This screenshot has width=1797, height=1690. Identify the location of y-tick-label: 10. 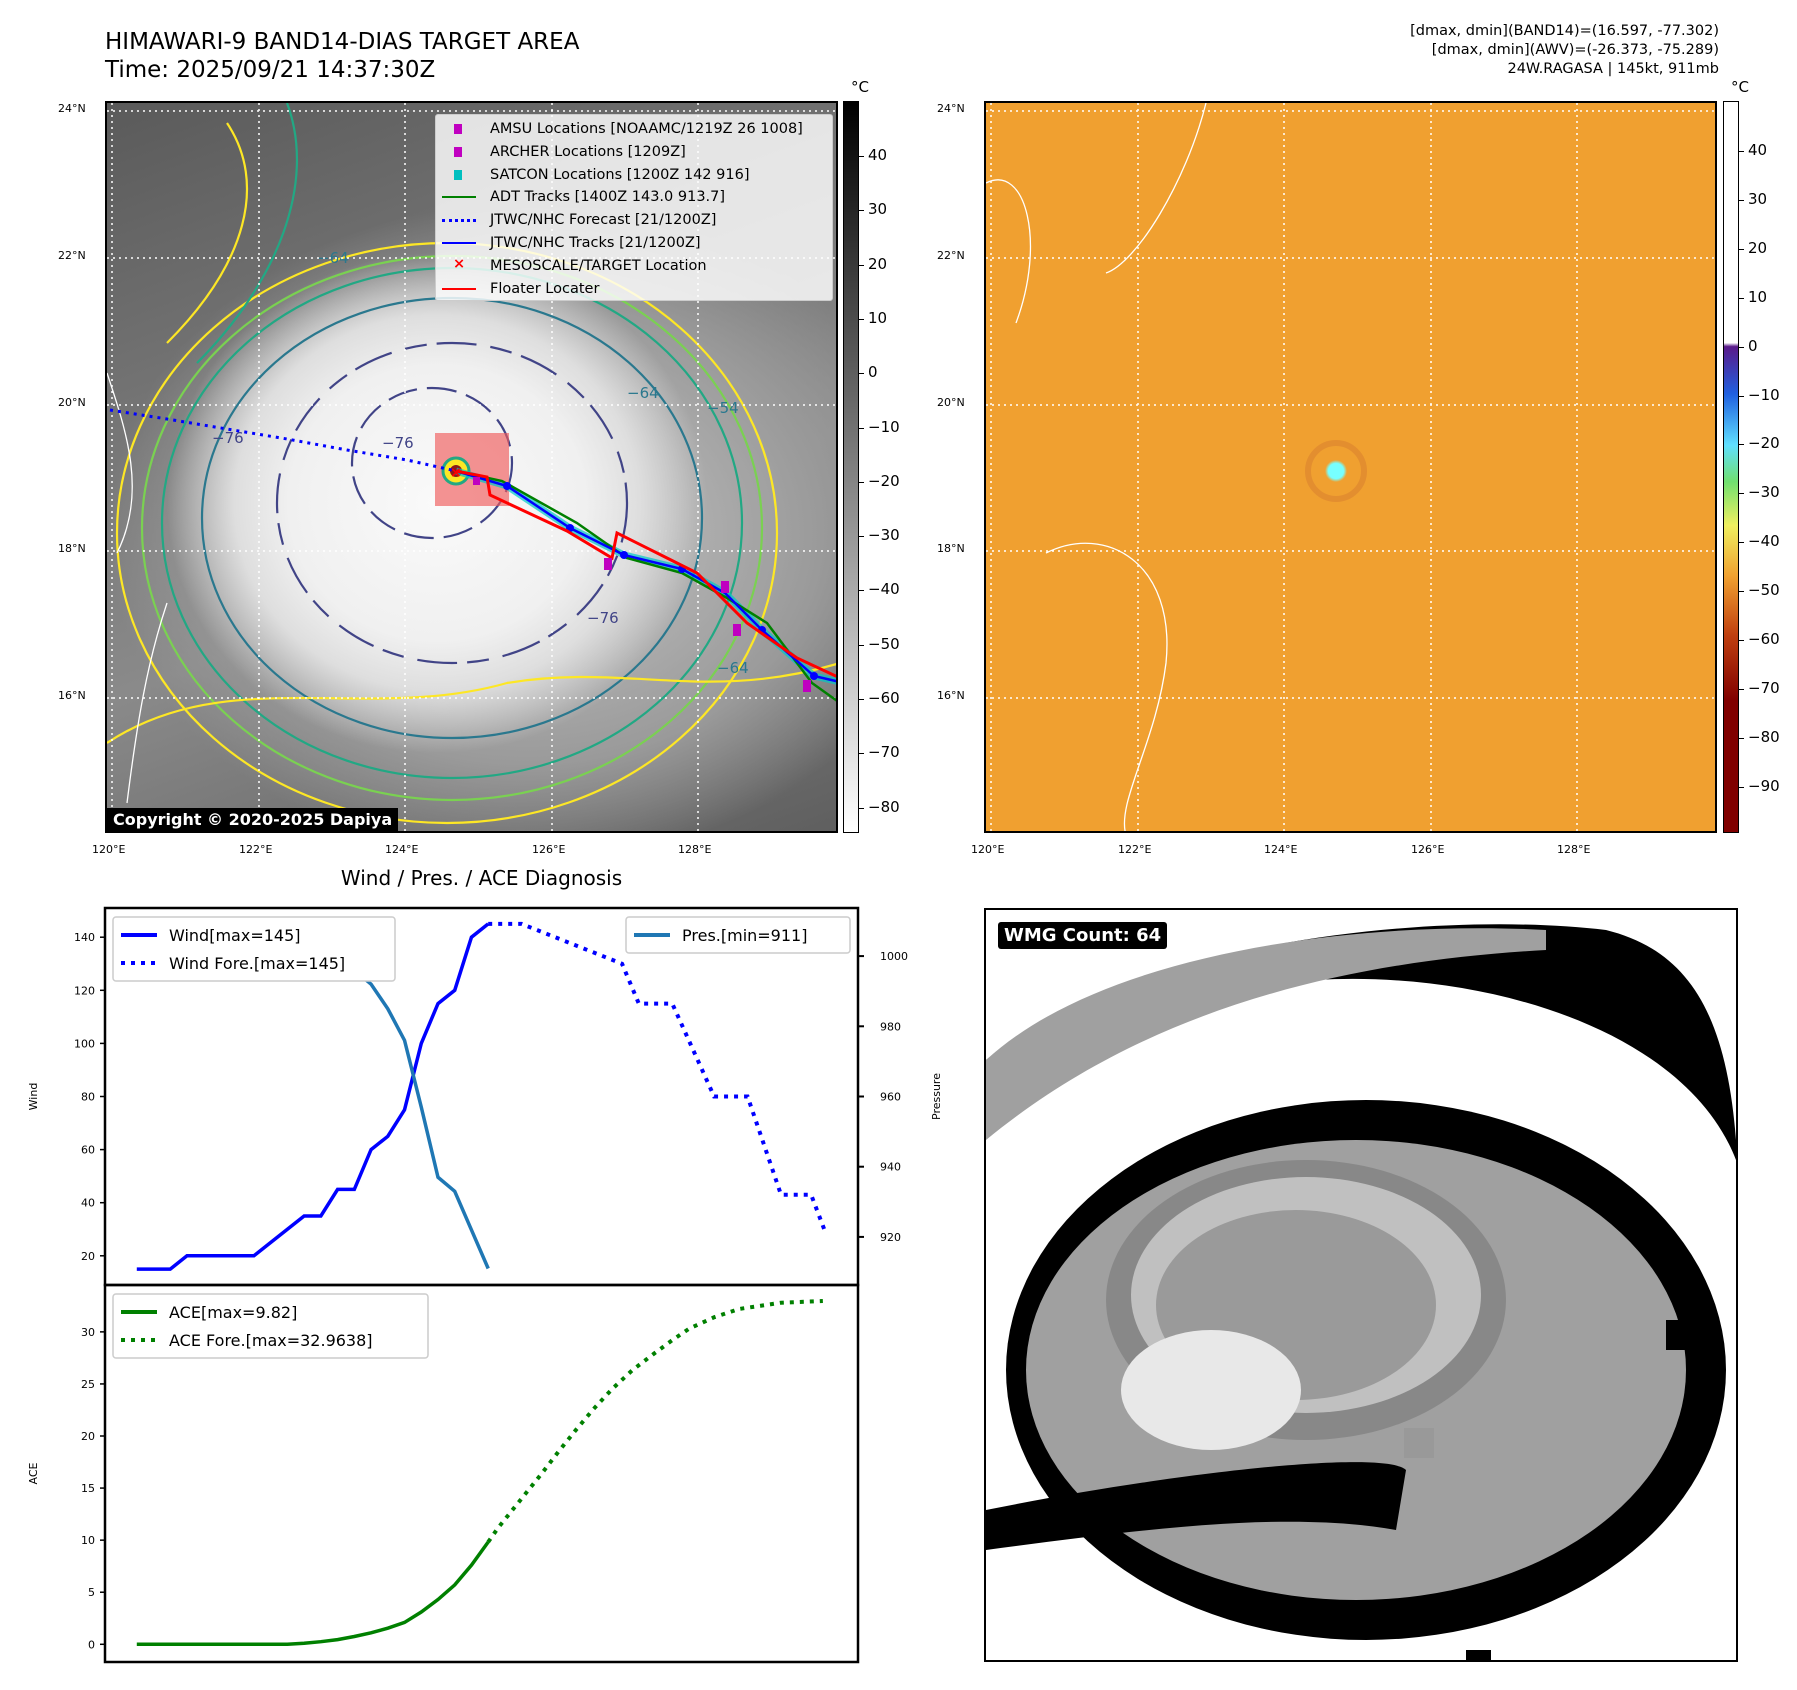
(88, 1540).